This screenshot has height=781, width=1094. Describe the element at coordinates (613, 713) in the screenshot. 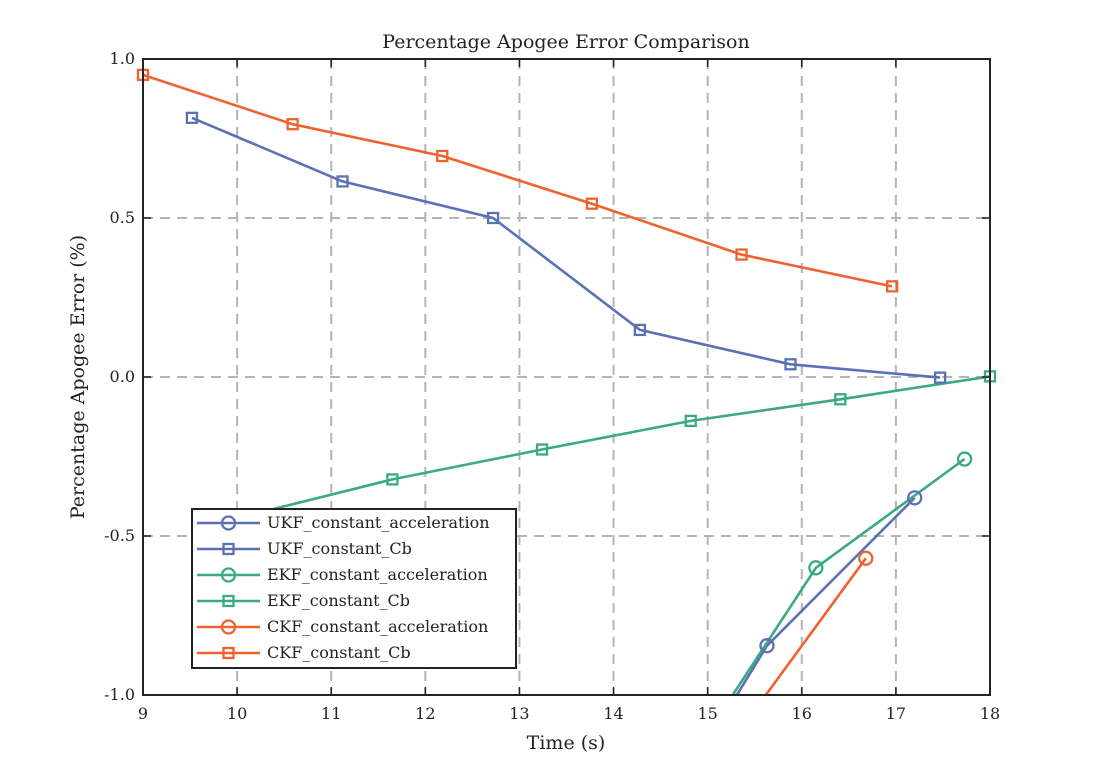

I see `x-tick-label: 14` at that location.